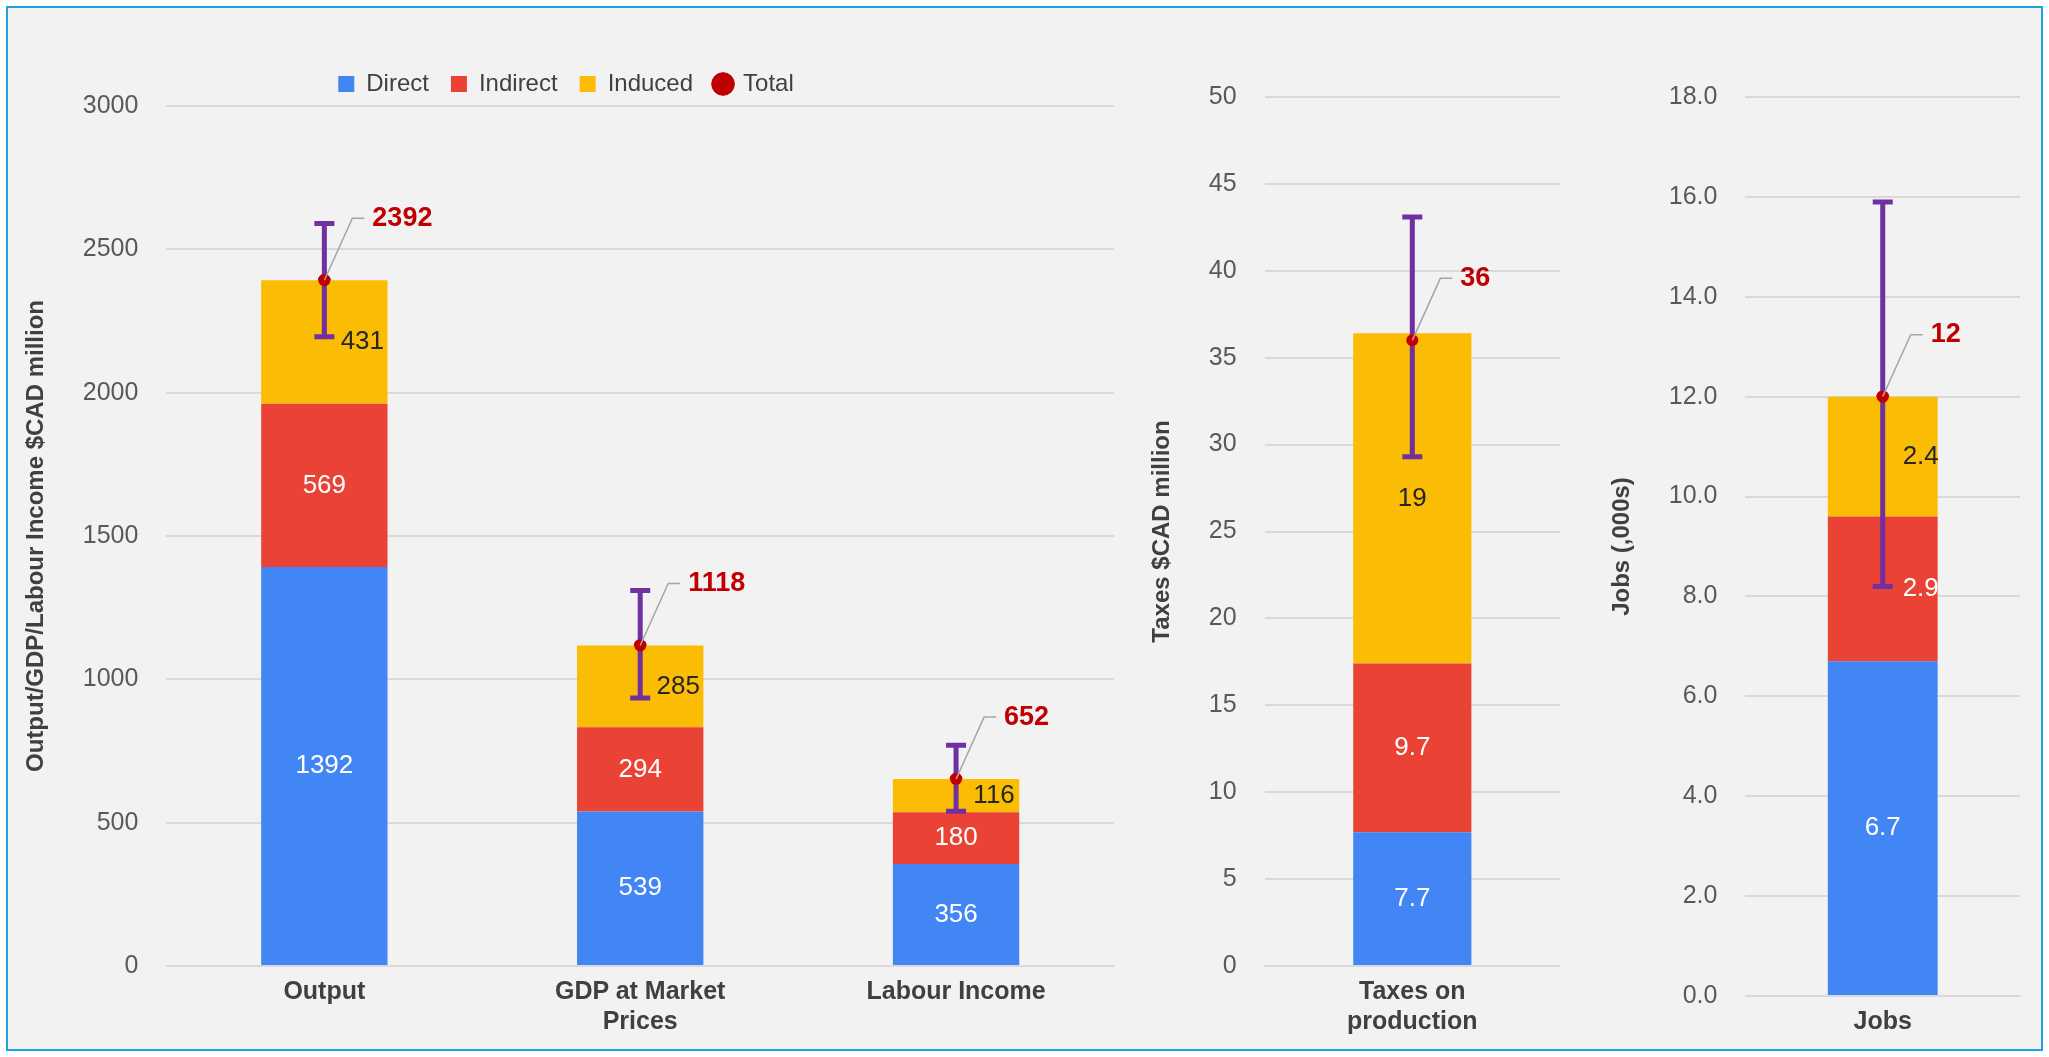 This screenshot has height=1057, width=2049. Describe the element at coordinates (1161, 531) in the screenshot. I see `y-axis-title: Taxes $CAD million` at that location.